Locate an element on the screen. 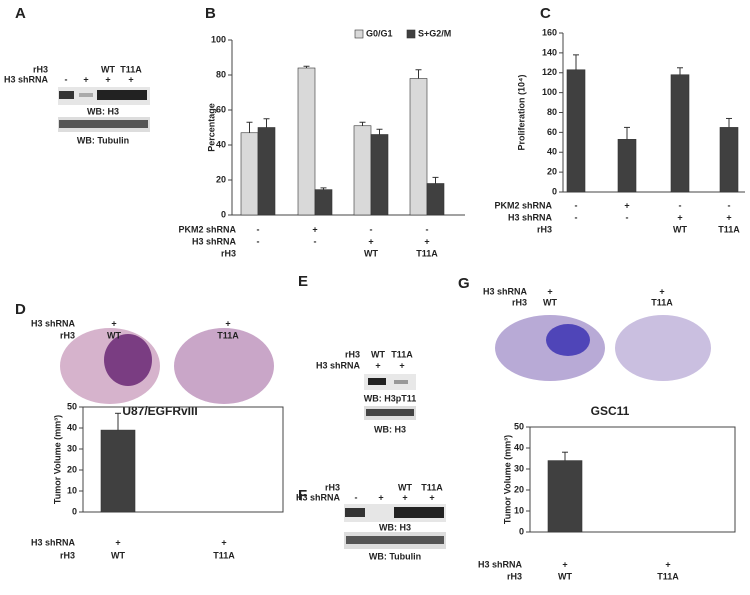 Image resolution: width=750 pixels, height=595 pixels. caption: GSC11 is located at coordinates (610, 411).